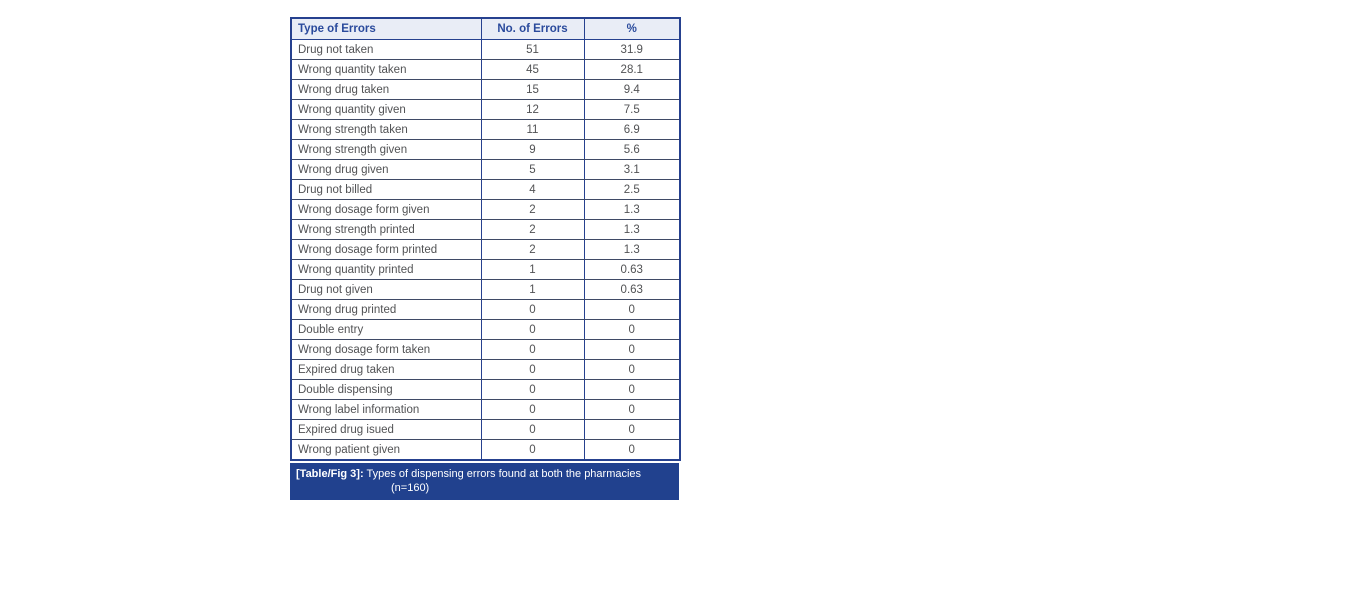 This screenshot has width=1360, height=610. Describe the element at coordinates (632, 169) in the screenshot. I see `cell-error-percent: 3.1` at that location.